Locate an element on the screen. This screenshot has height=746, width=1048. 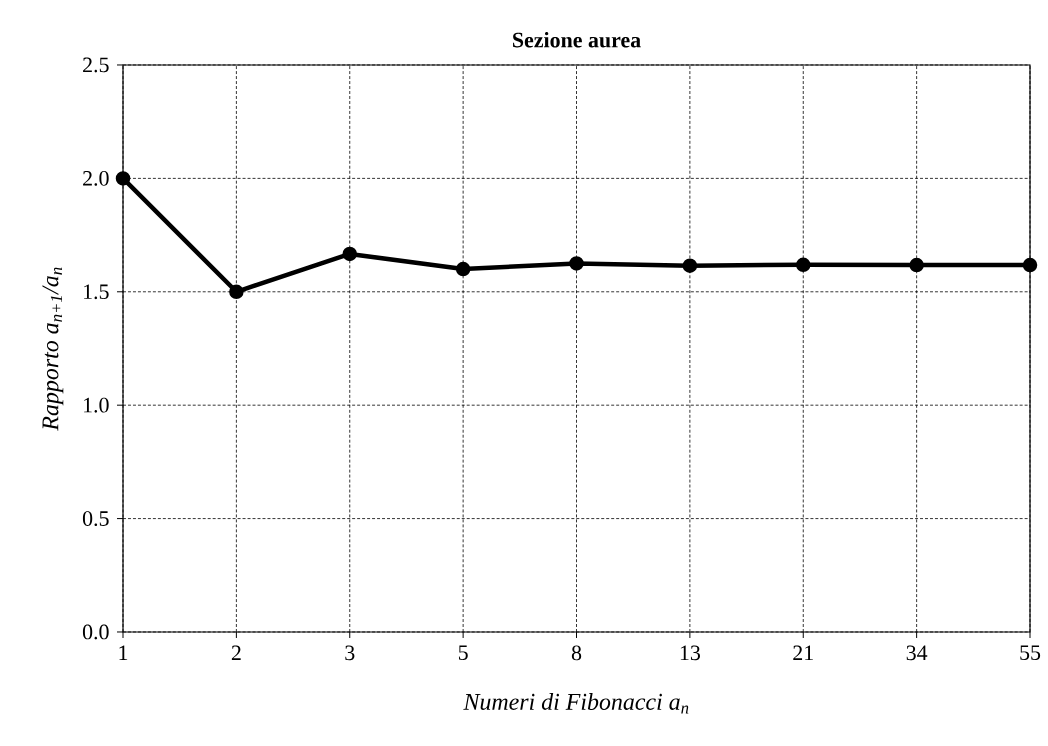
x-tick-label: 5 is located at coordinates (463, 653).